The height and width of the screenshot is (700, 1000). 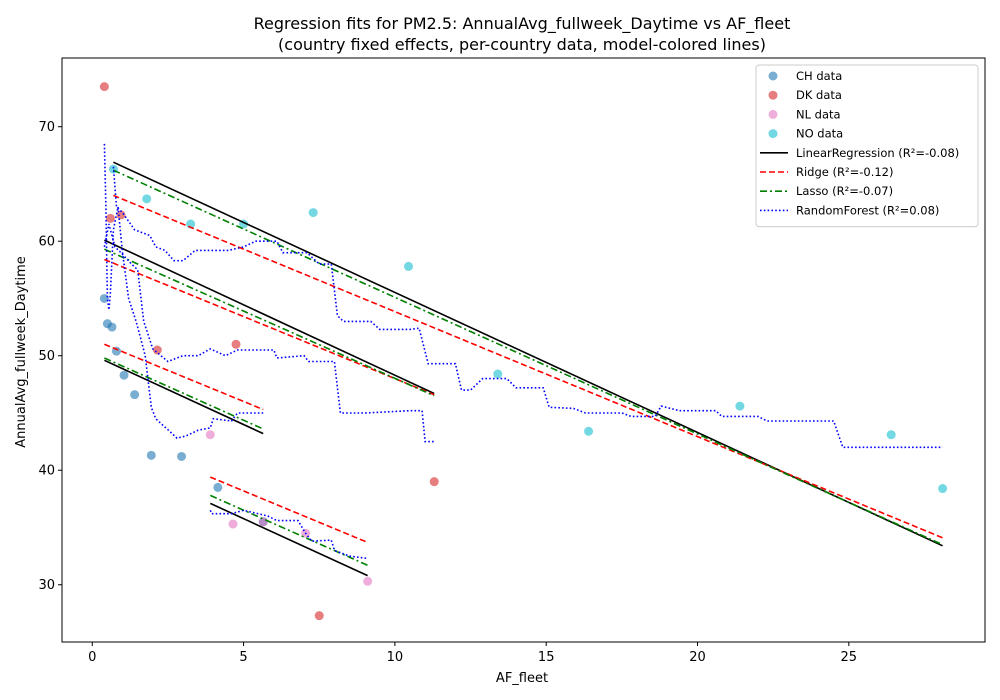 I want to click on legend-box, so click(x=867, y=146).